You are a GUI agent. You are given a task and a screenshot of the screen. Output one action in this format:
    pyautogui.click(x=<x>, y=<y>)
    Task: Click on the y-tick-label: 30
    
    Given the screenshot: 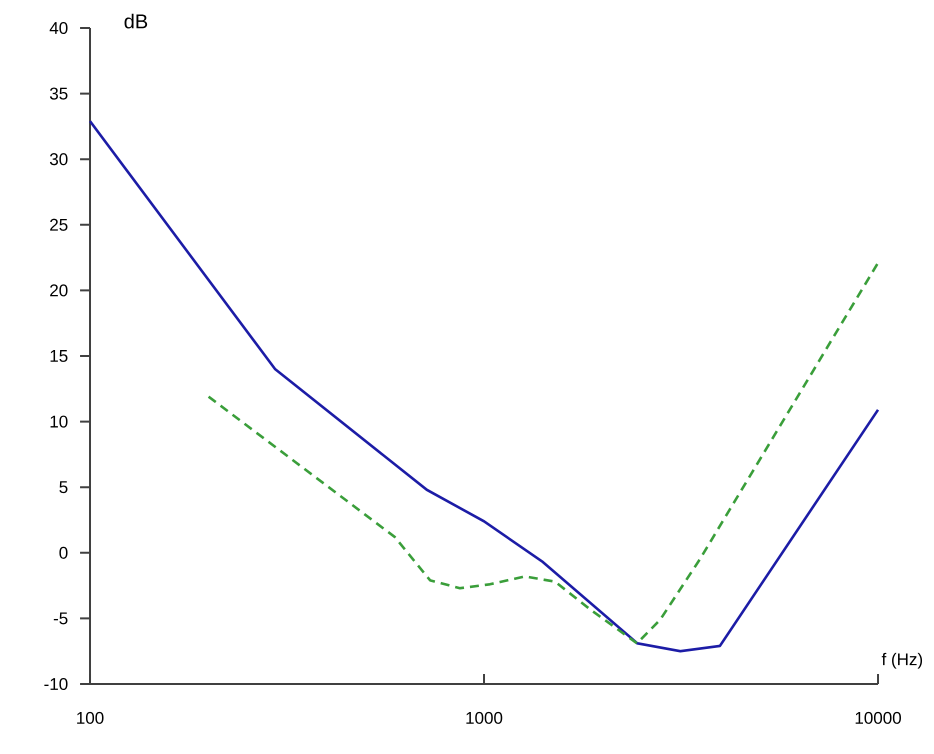 What is the action you would take?
    pyautogui.click(x=59, y=159)
    